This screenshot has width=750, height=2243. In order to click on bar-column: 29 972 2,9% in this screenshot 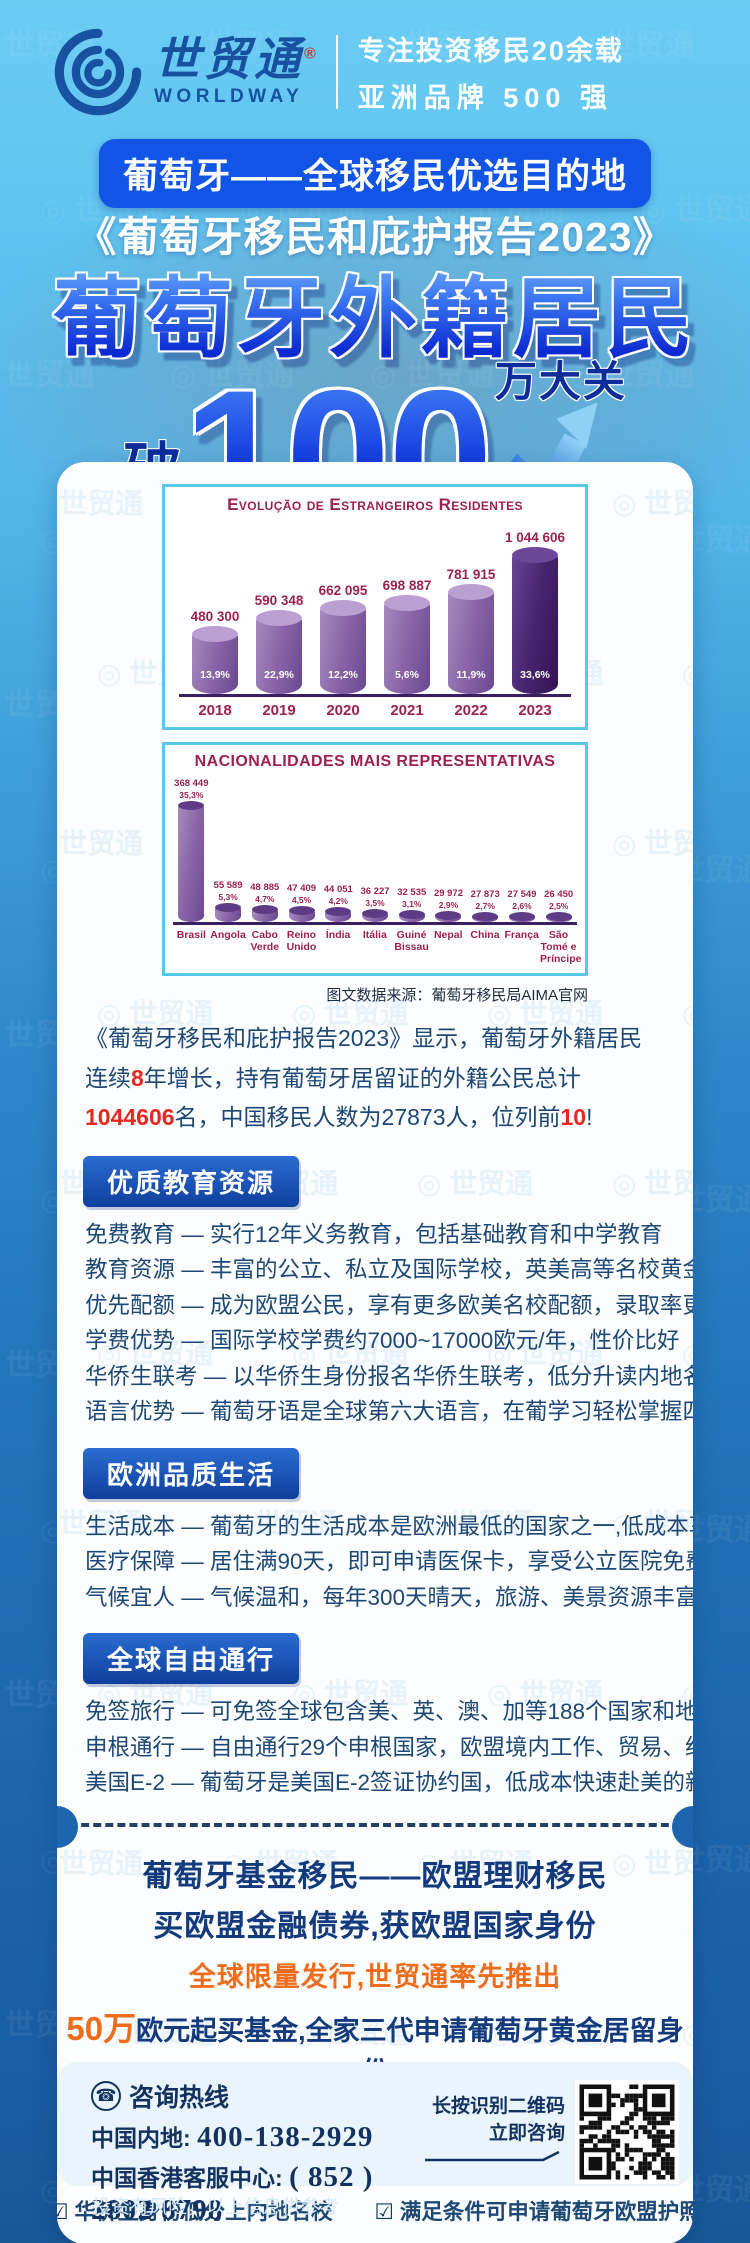, I will do `click(448, 905)`.